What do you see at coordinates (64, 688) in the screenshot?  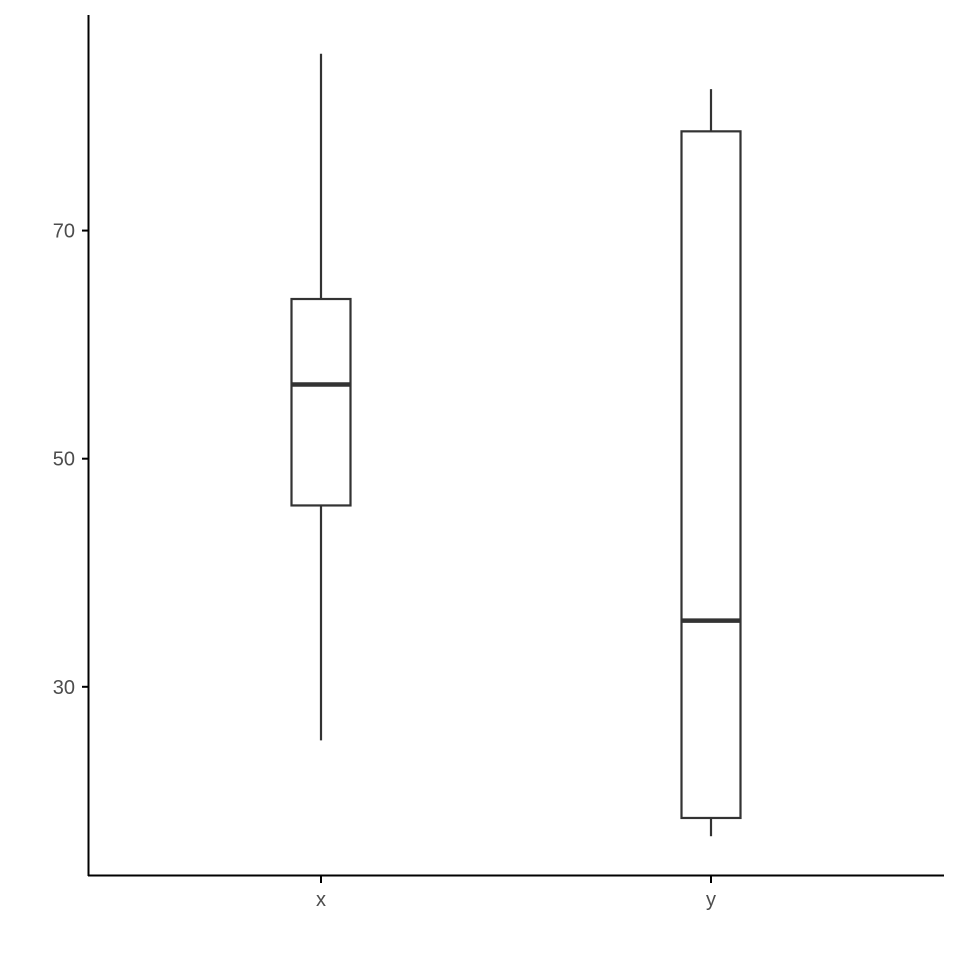 I see `y-tick-label: 30` at bounding box center [64, 688].